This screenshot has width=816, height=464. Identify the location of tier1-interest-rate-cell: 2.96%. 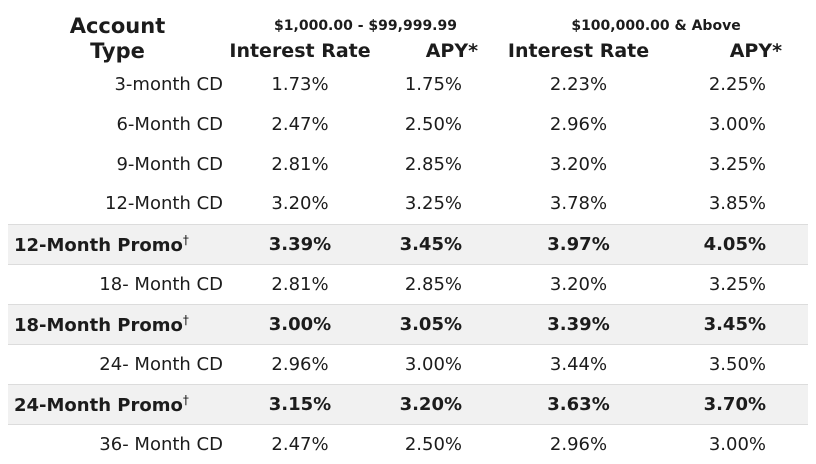
(300, 364).